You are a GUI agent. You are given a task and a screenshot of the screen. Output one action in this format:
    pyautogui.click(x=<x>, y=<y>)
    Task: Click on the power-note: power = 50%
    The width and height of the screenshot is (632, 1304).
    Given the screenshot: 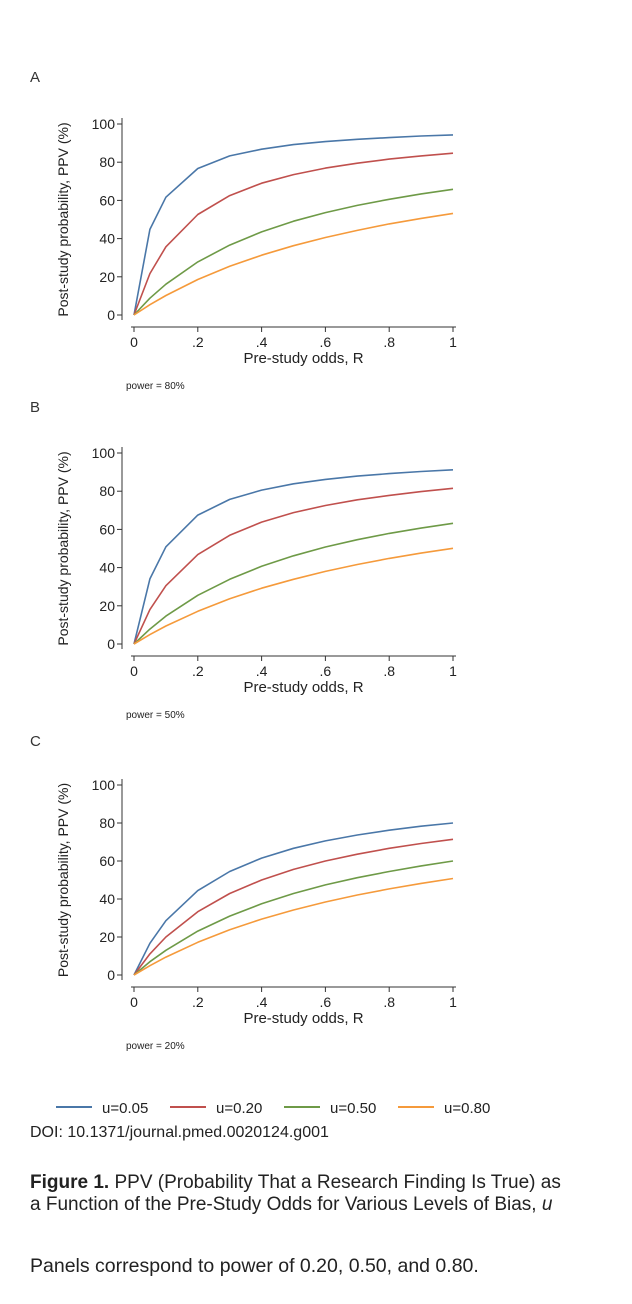 What is the action you would take?
    pyautogui.click(x=155, y=715)
    